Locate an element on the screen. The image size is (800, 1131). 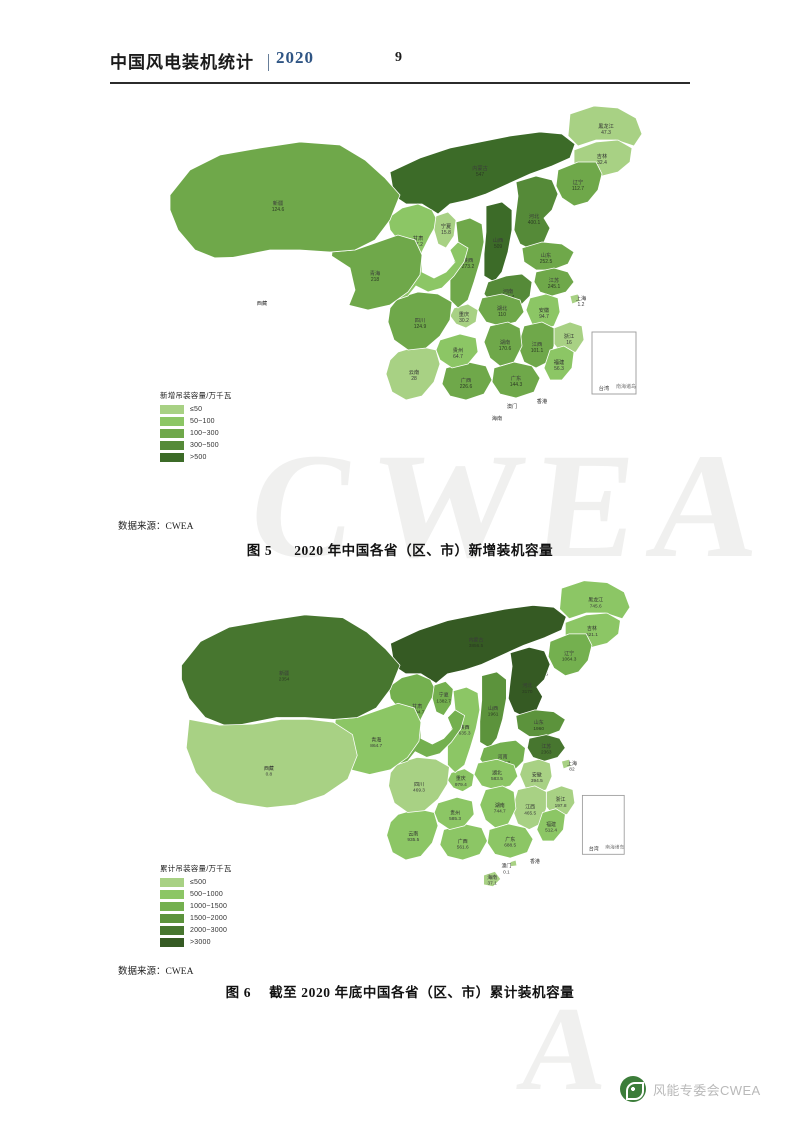
province-澳门: 澳门 is located at coordinates (515, 404).